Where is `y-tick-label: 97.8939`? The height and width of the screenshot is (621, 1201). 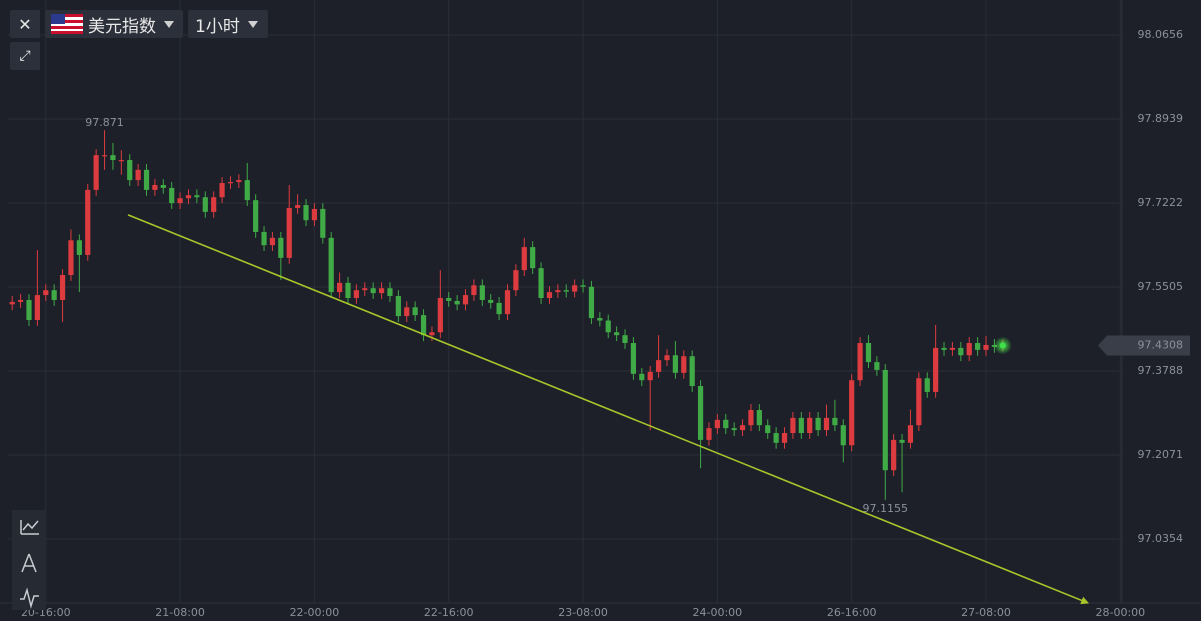 y-tick-label: 97.8939 is located at coordinates (1161, 118).